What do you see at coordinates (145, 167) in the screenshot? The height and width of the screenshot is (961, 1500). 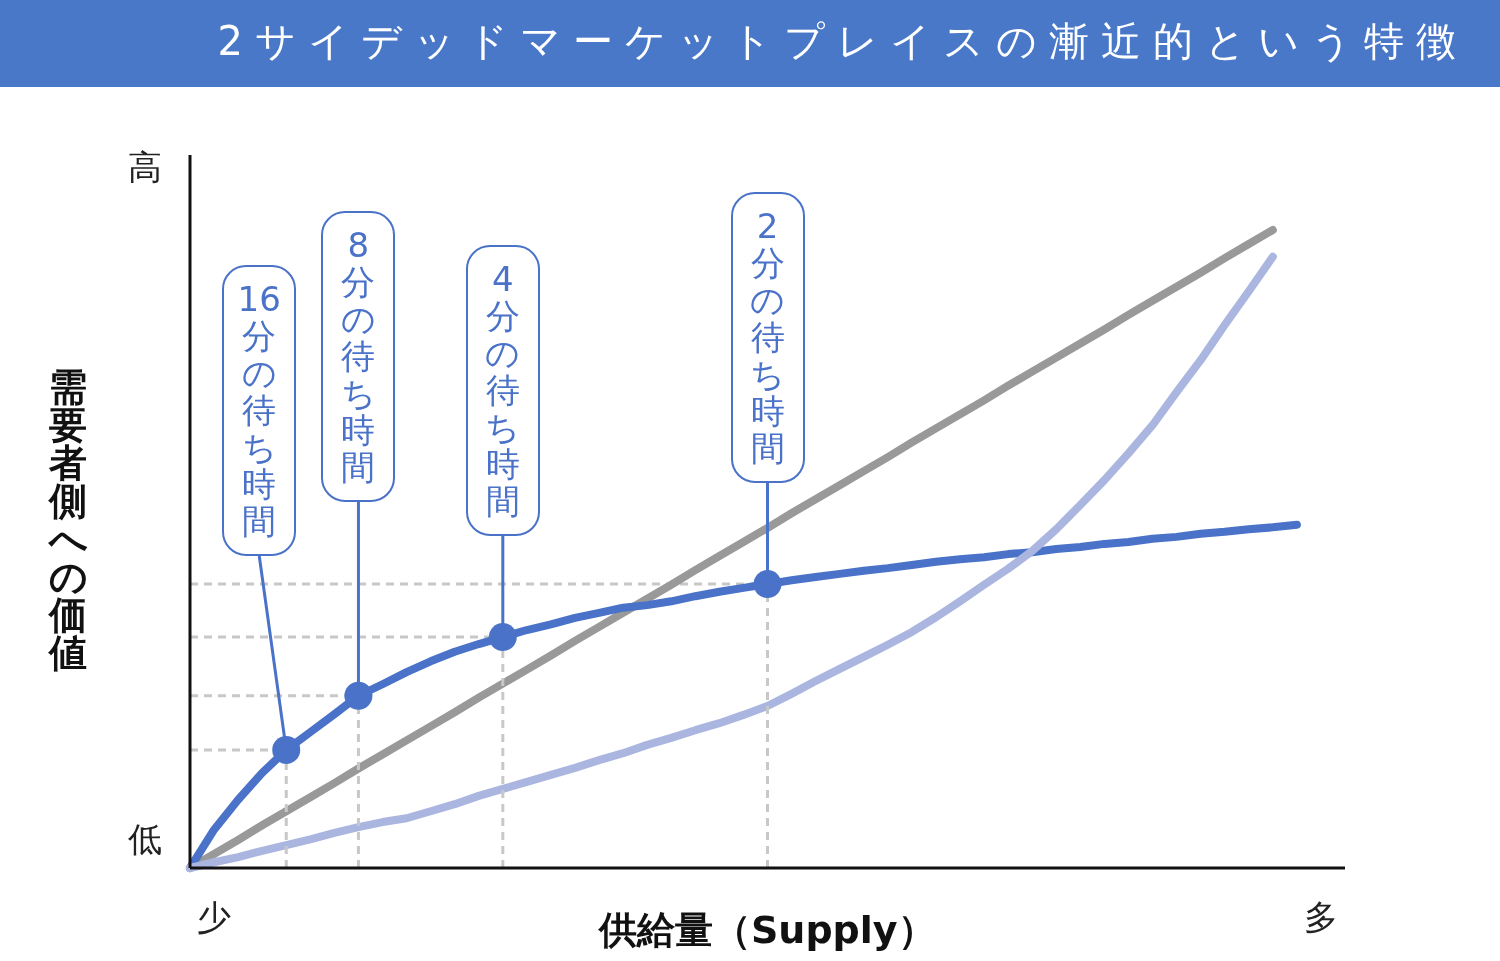 I see `text: 高` at bounding box center [145, 167].